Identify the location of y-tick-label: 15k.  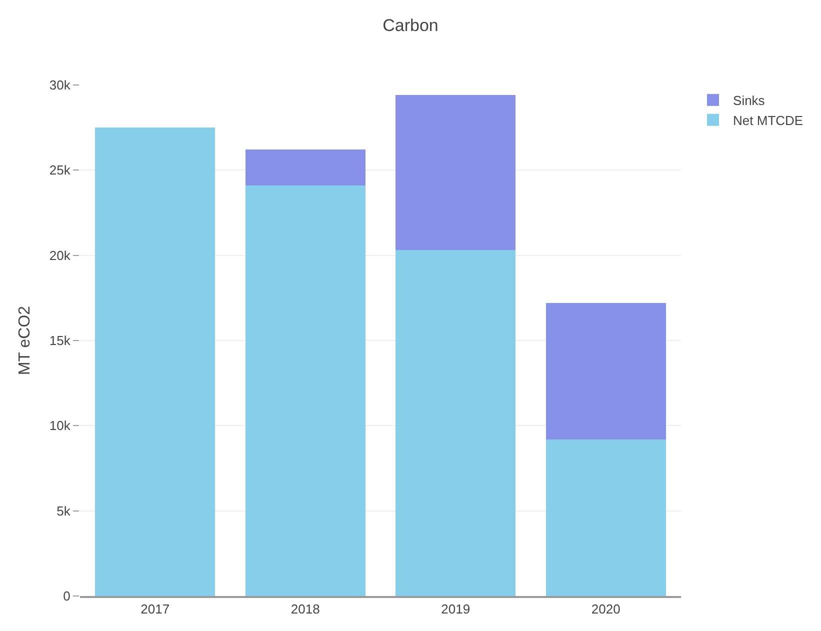
(60, 340).